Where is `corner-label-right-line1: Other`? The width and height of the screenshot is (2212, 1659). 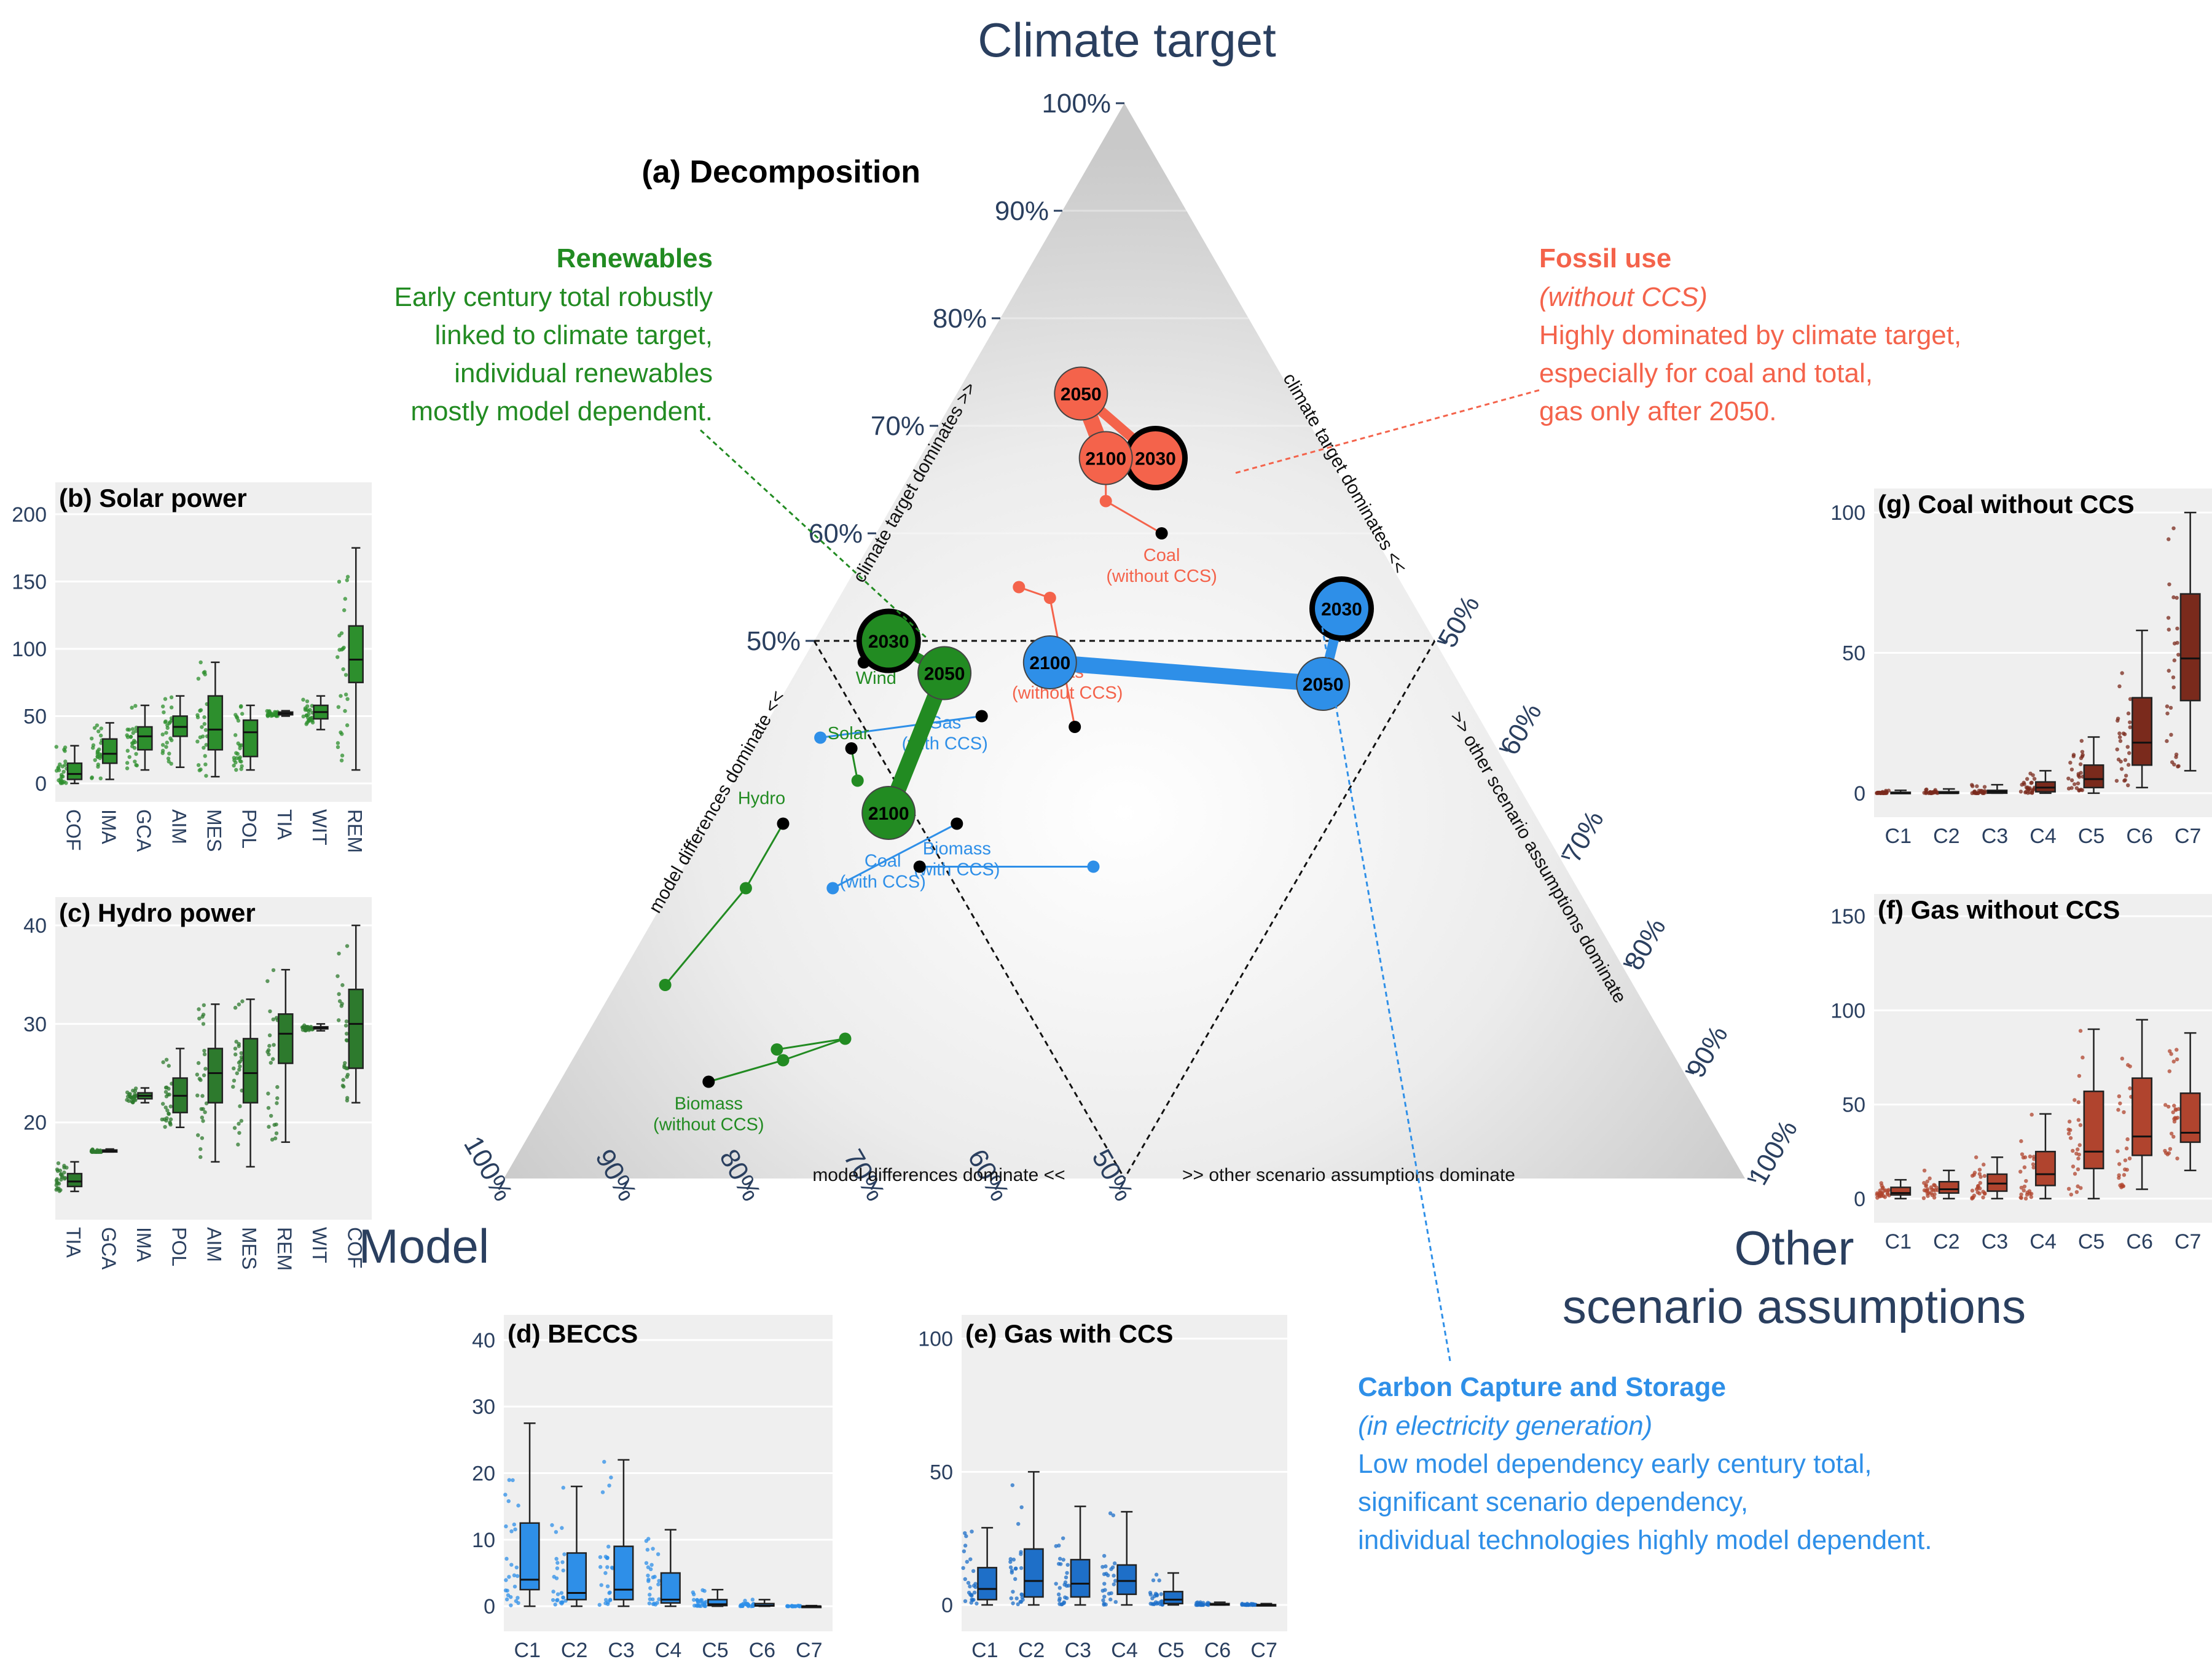
corner-label-right-line1: Other is located at coordinates (1794, 1248).